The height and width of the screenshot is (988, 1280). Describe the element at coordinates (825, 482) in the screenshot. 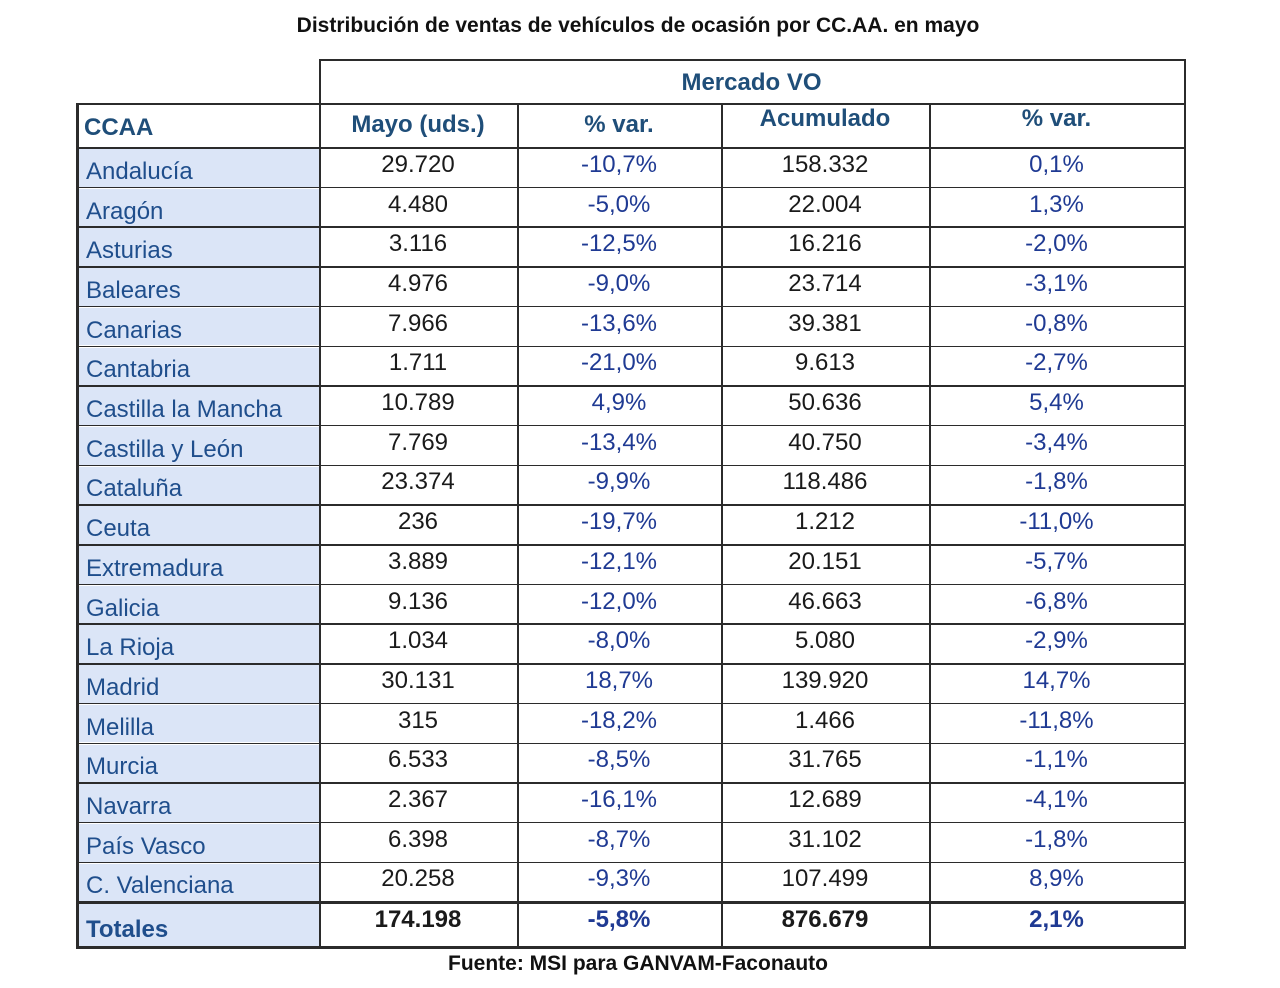

I see `row-acumulado-value: 118.486` at that location.